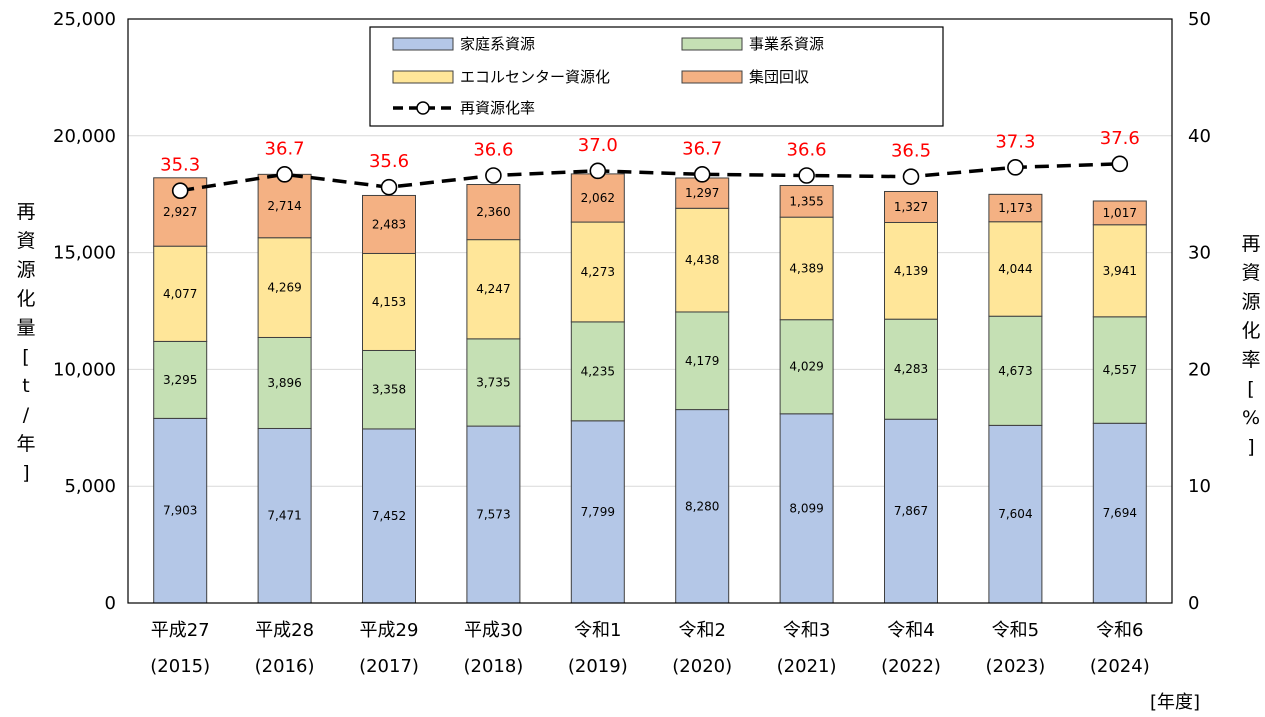 This screenshot has height=717, width=1265. I want to click on bar-value-label: 2,062, so click(598, 198).